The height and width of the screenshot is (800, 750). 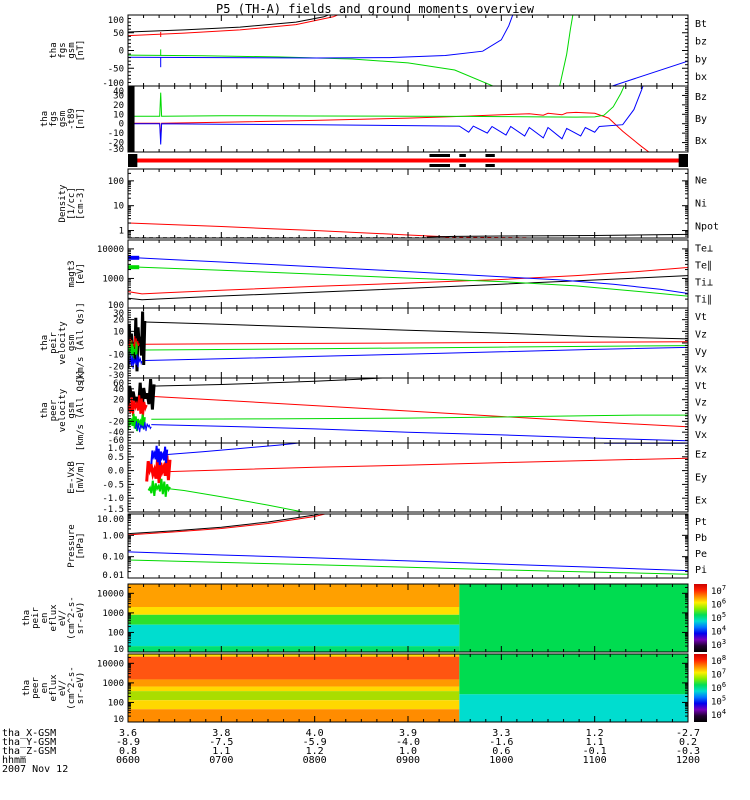 What do you see at coordinates (704, 249) in the screenshot?
I see `legend-Te⊥: Te⊥` at bounding box center [704, 249].